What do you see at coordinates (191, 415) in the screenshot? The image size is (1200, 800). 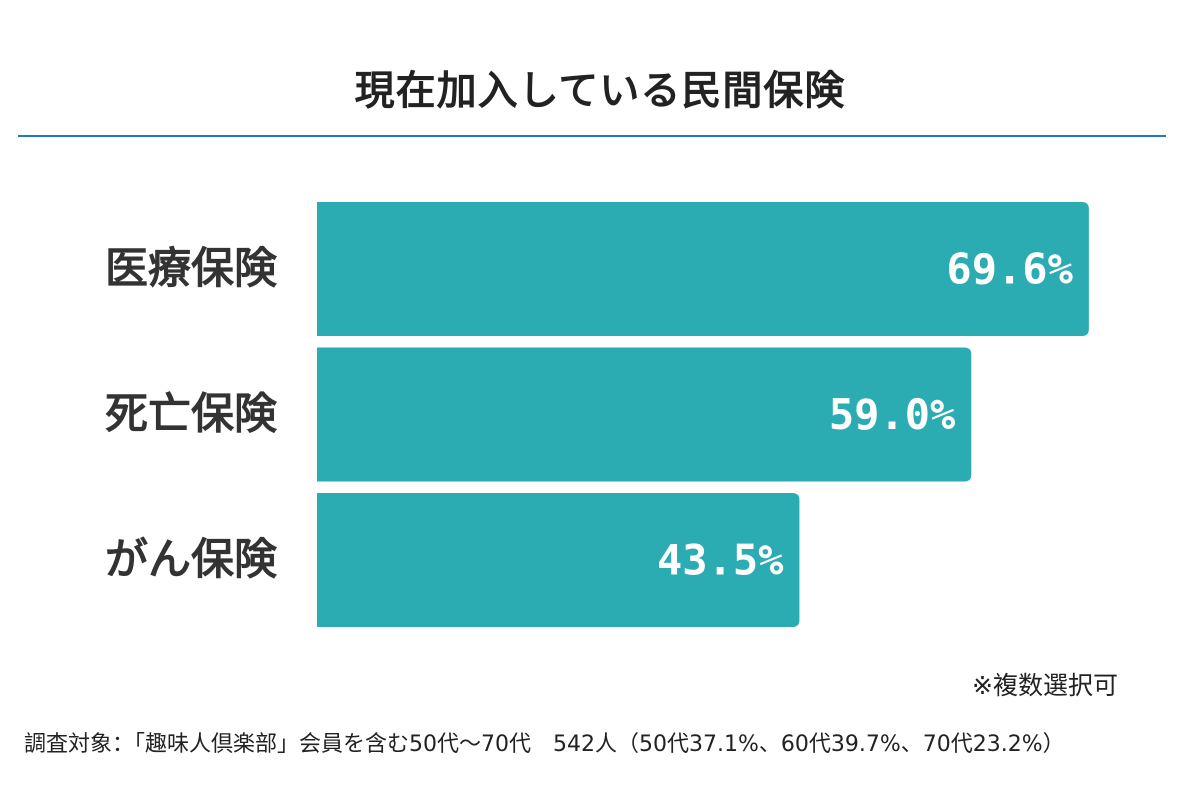 I see `category-label-2: 死亡保険` at bounding box center [191, 415].